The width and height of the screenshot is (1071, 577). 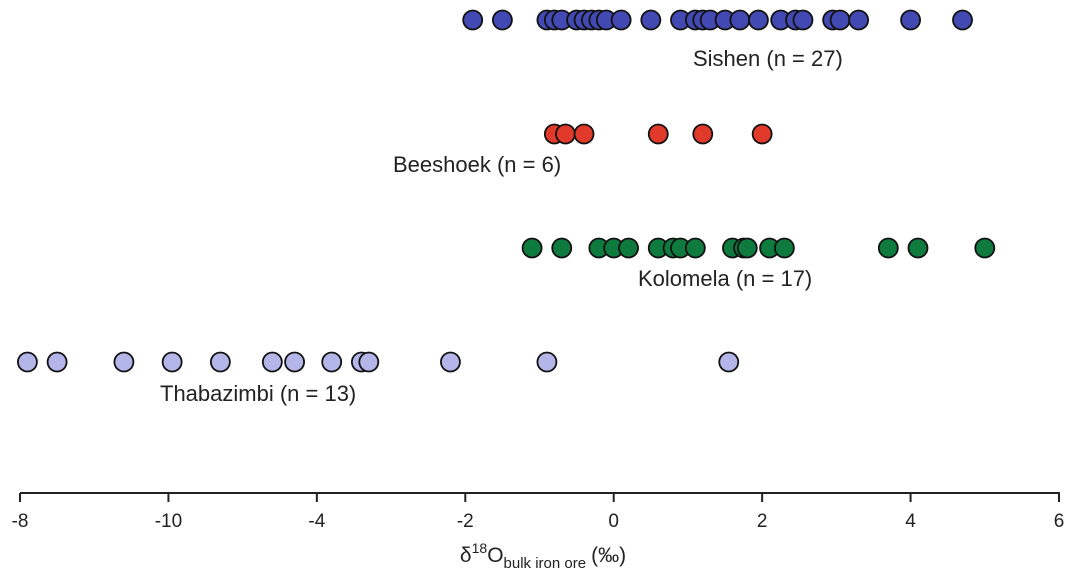 I want to click on x-axis-label-superscript: 18, so click(x=480, y=548).